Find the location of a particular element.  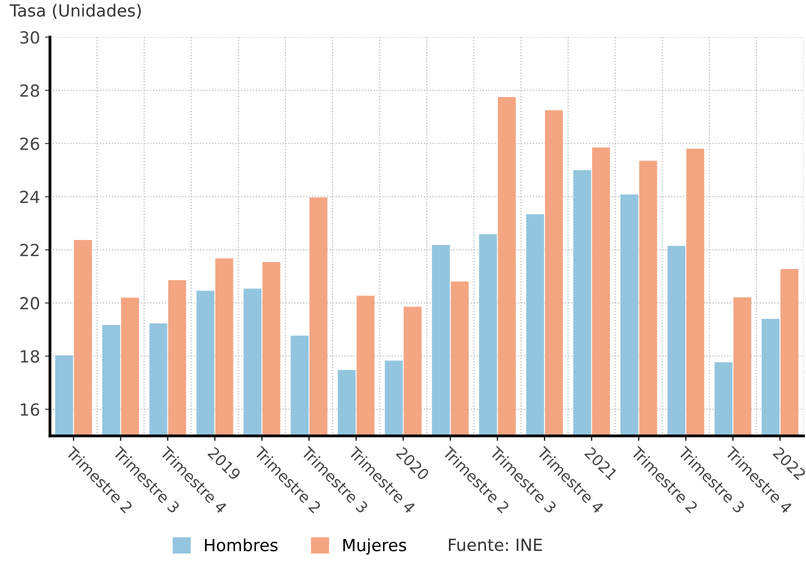

y-tick-label: 30 is located at coordinates (30, 37).